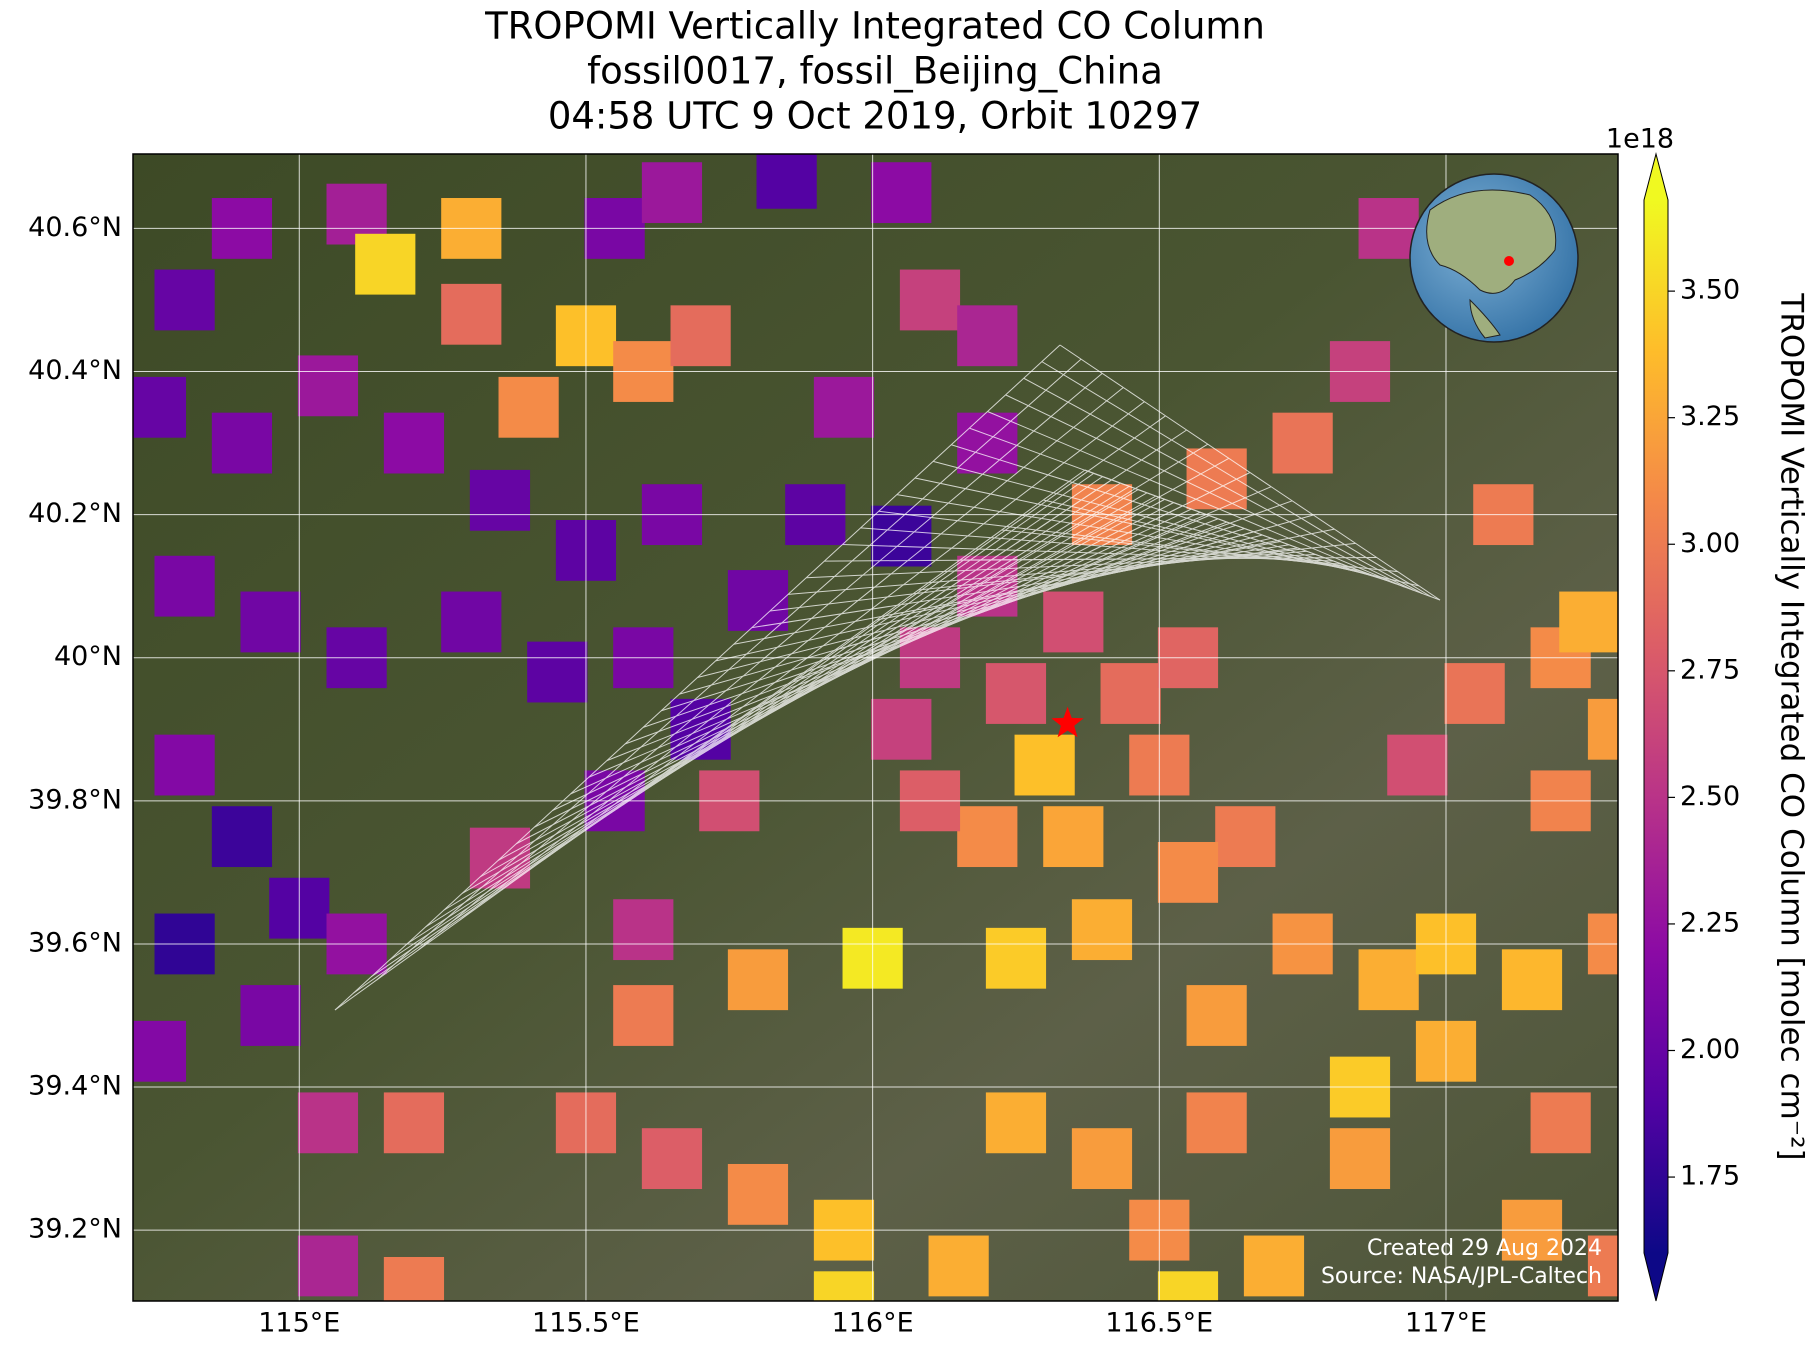  What do you see at coordinates (299, 1323) in the screenshot?
I see `x-tick-label: 115°E` at bounding box center [299, 1323].